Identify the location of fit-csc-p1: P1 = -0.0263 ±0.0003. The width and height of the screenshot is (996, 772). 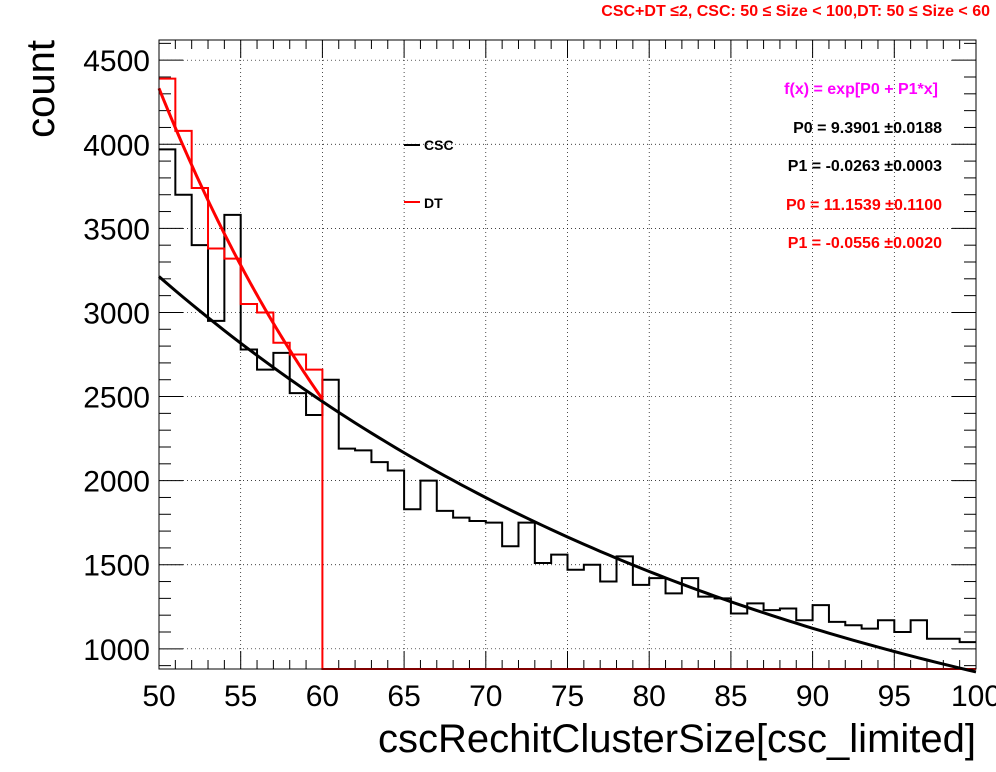
(865, 166).